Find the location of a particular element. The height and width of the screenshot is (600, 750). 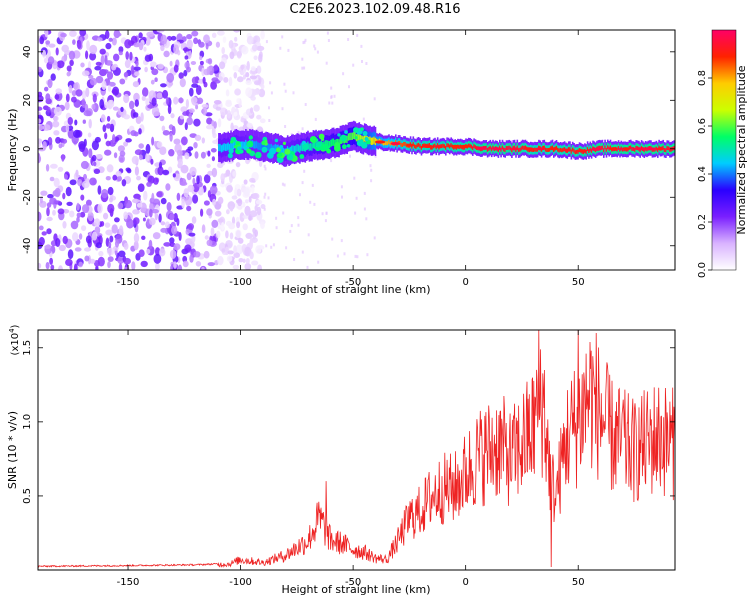

y-tick-label: -20 is located at coordinates (27, 197).